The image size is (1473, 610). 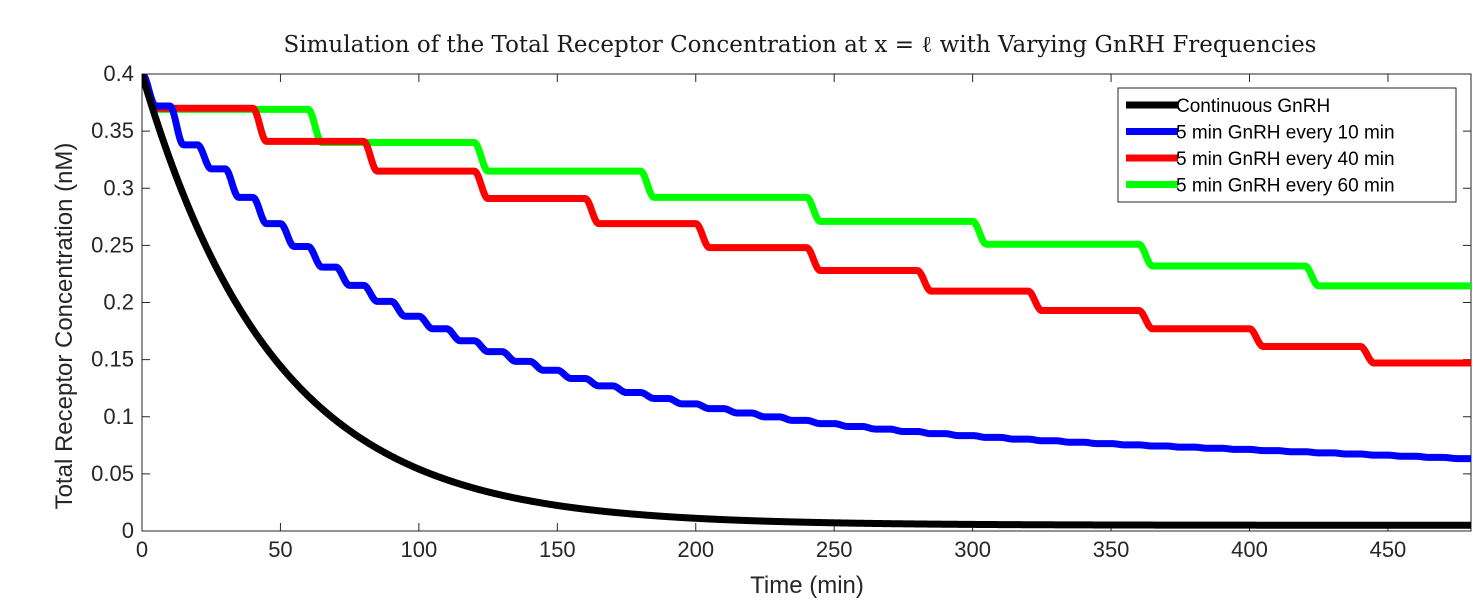 I want to click on y-tick-label: 0.4, so click(x=118, y=73).